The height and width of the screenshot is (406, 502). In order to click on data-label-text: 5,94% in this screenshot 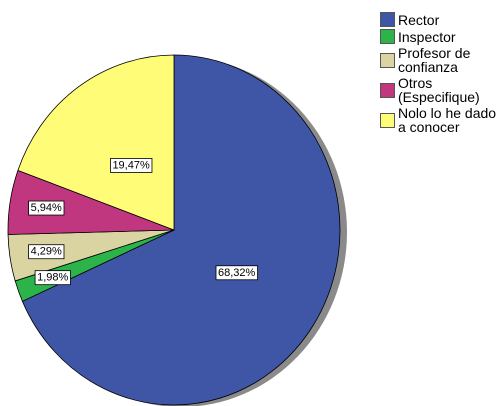, I will do `click(46, 208)`.